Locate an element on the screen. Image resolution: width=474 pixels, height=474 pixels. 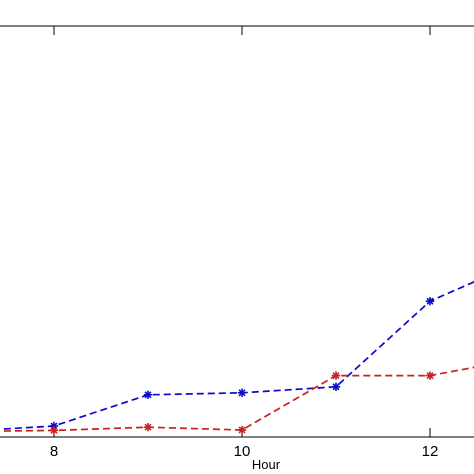
x-tick-label: 10 is located at coordinates (242, 451).